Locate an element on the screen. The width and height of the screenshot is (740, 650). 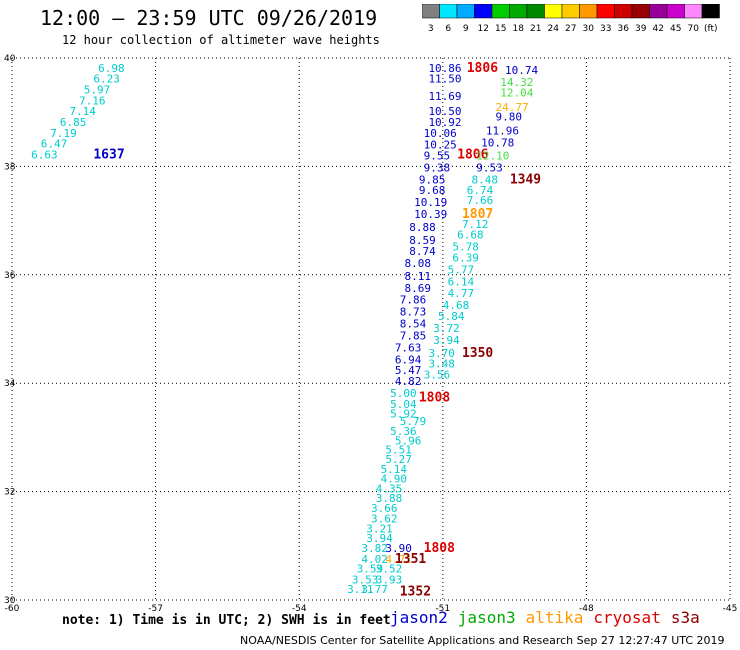
y-tick-label: 34 is located at coordinates (10, 384).